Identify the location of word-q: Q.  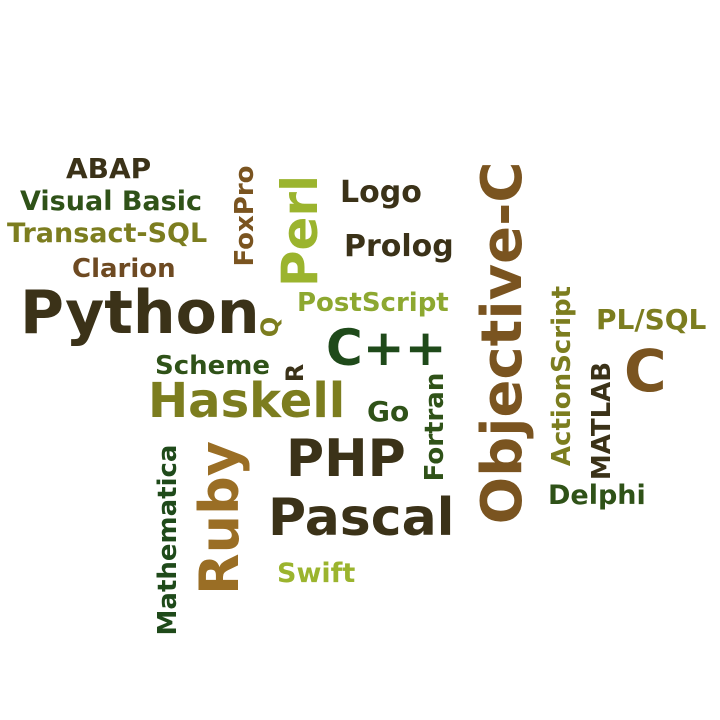
(270, 327).